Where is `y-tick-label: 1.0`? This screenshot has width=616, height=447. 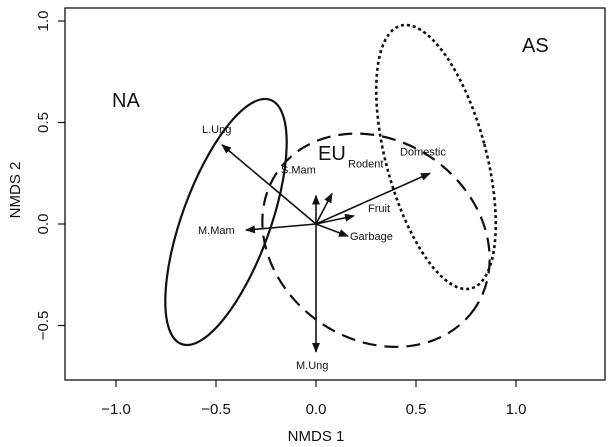 y-tick-label: 1.0 is located at coordinates (43, 21).